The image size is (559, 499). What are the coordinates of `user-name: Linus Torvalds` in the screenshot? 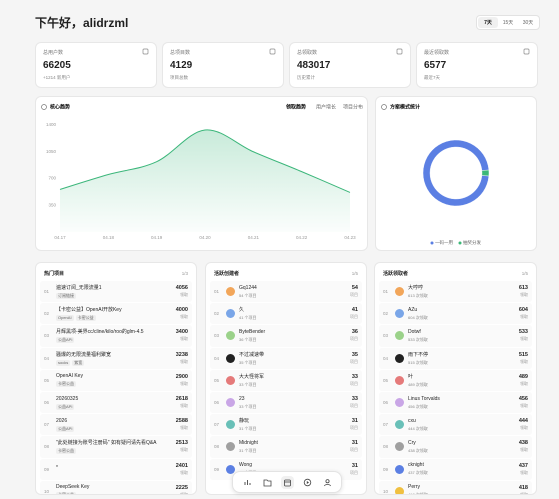 It's located at (424, 398).